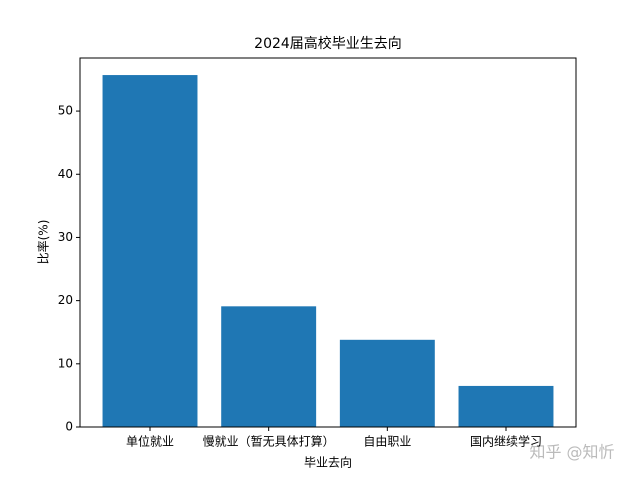 The image size is (640, 480). I want to click on x-axis-label: 毕业去向, so click(328, 462).